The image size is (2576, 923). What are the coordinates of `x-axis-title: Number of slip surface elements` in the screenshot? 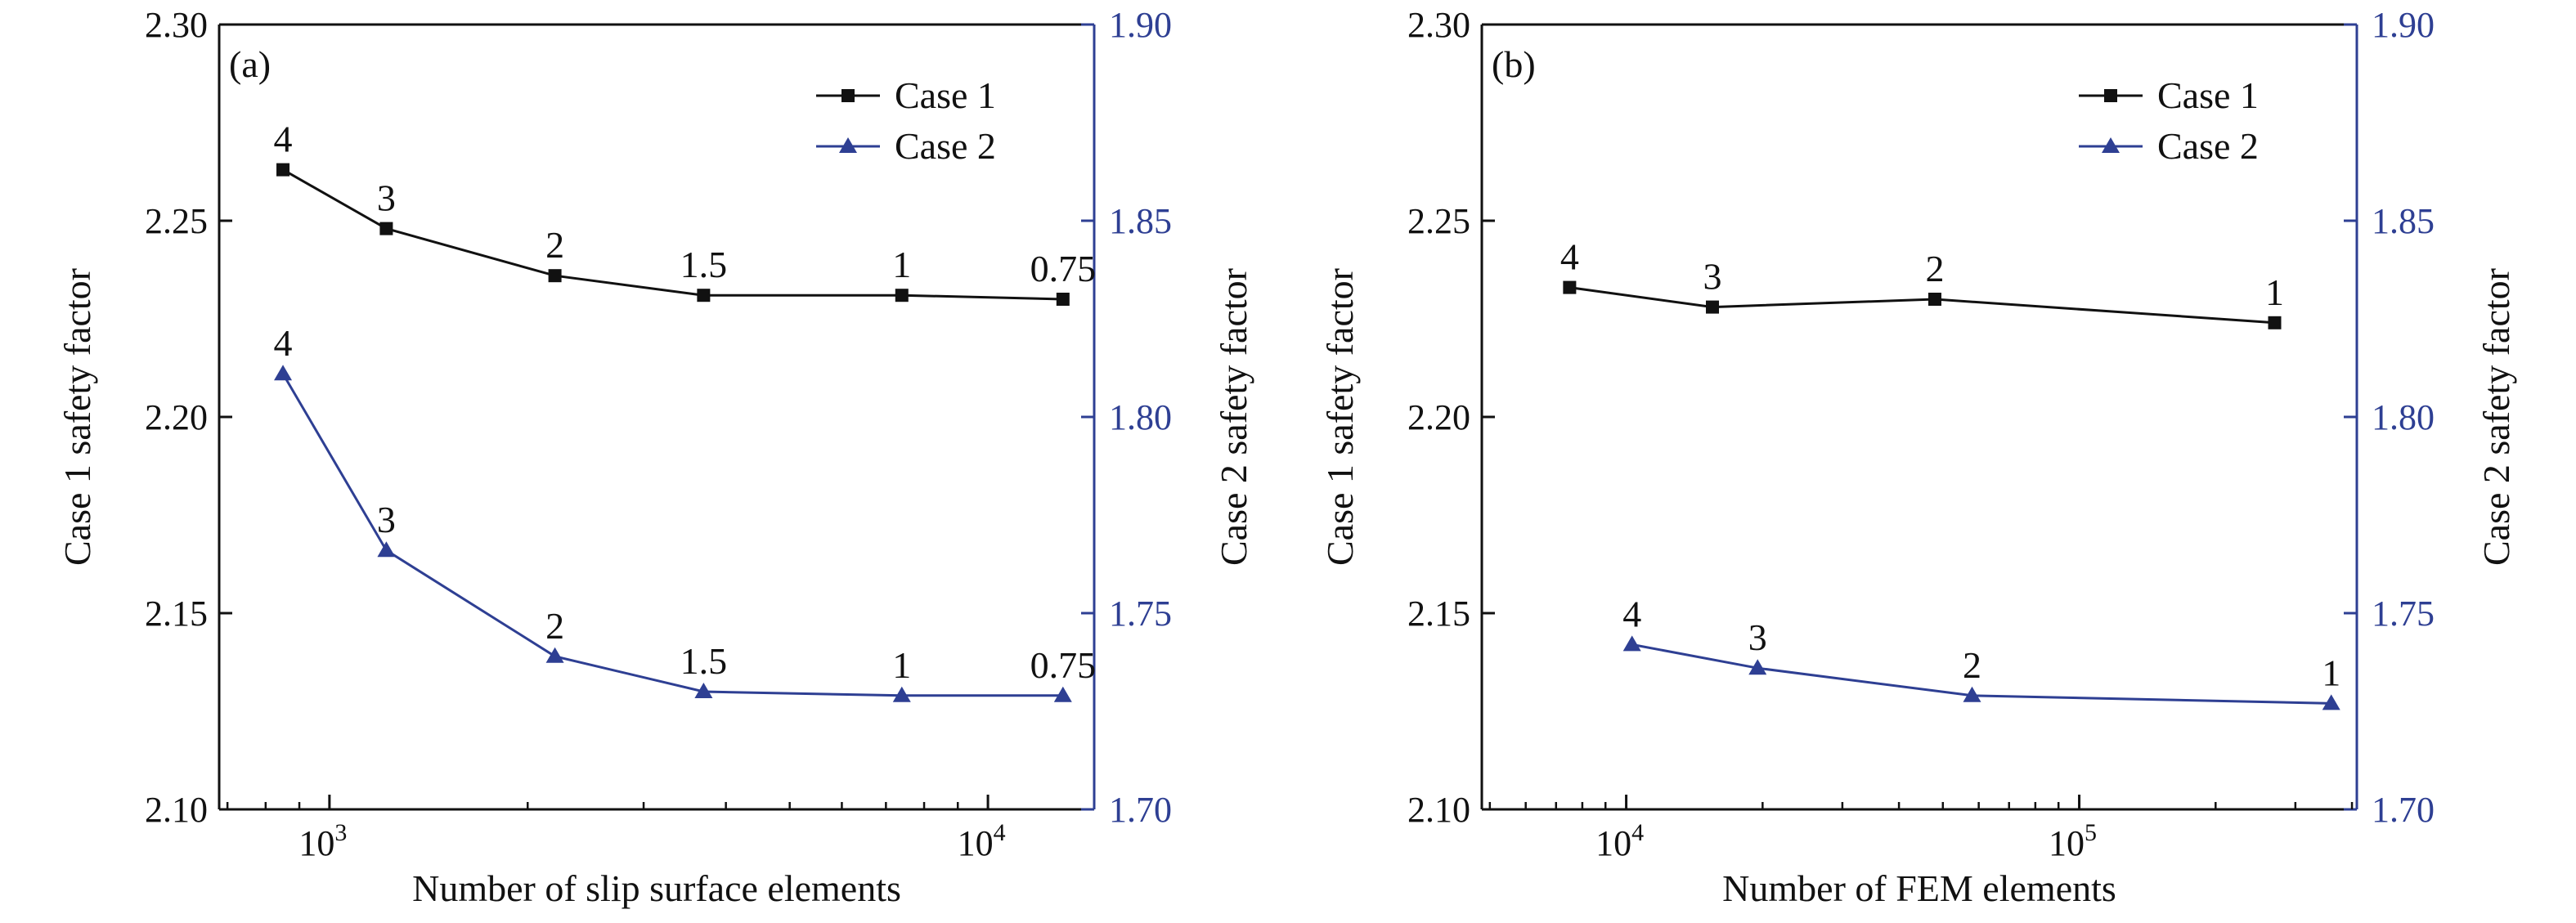 It's located at (656, 888).